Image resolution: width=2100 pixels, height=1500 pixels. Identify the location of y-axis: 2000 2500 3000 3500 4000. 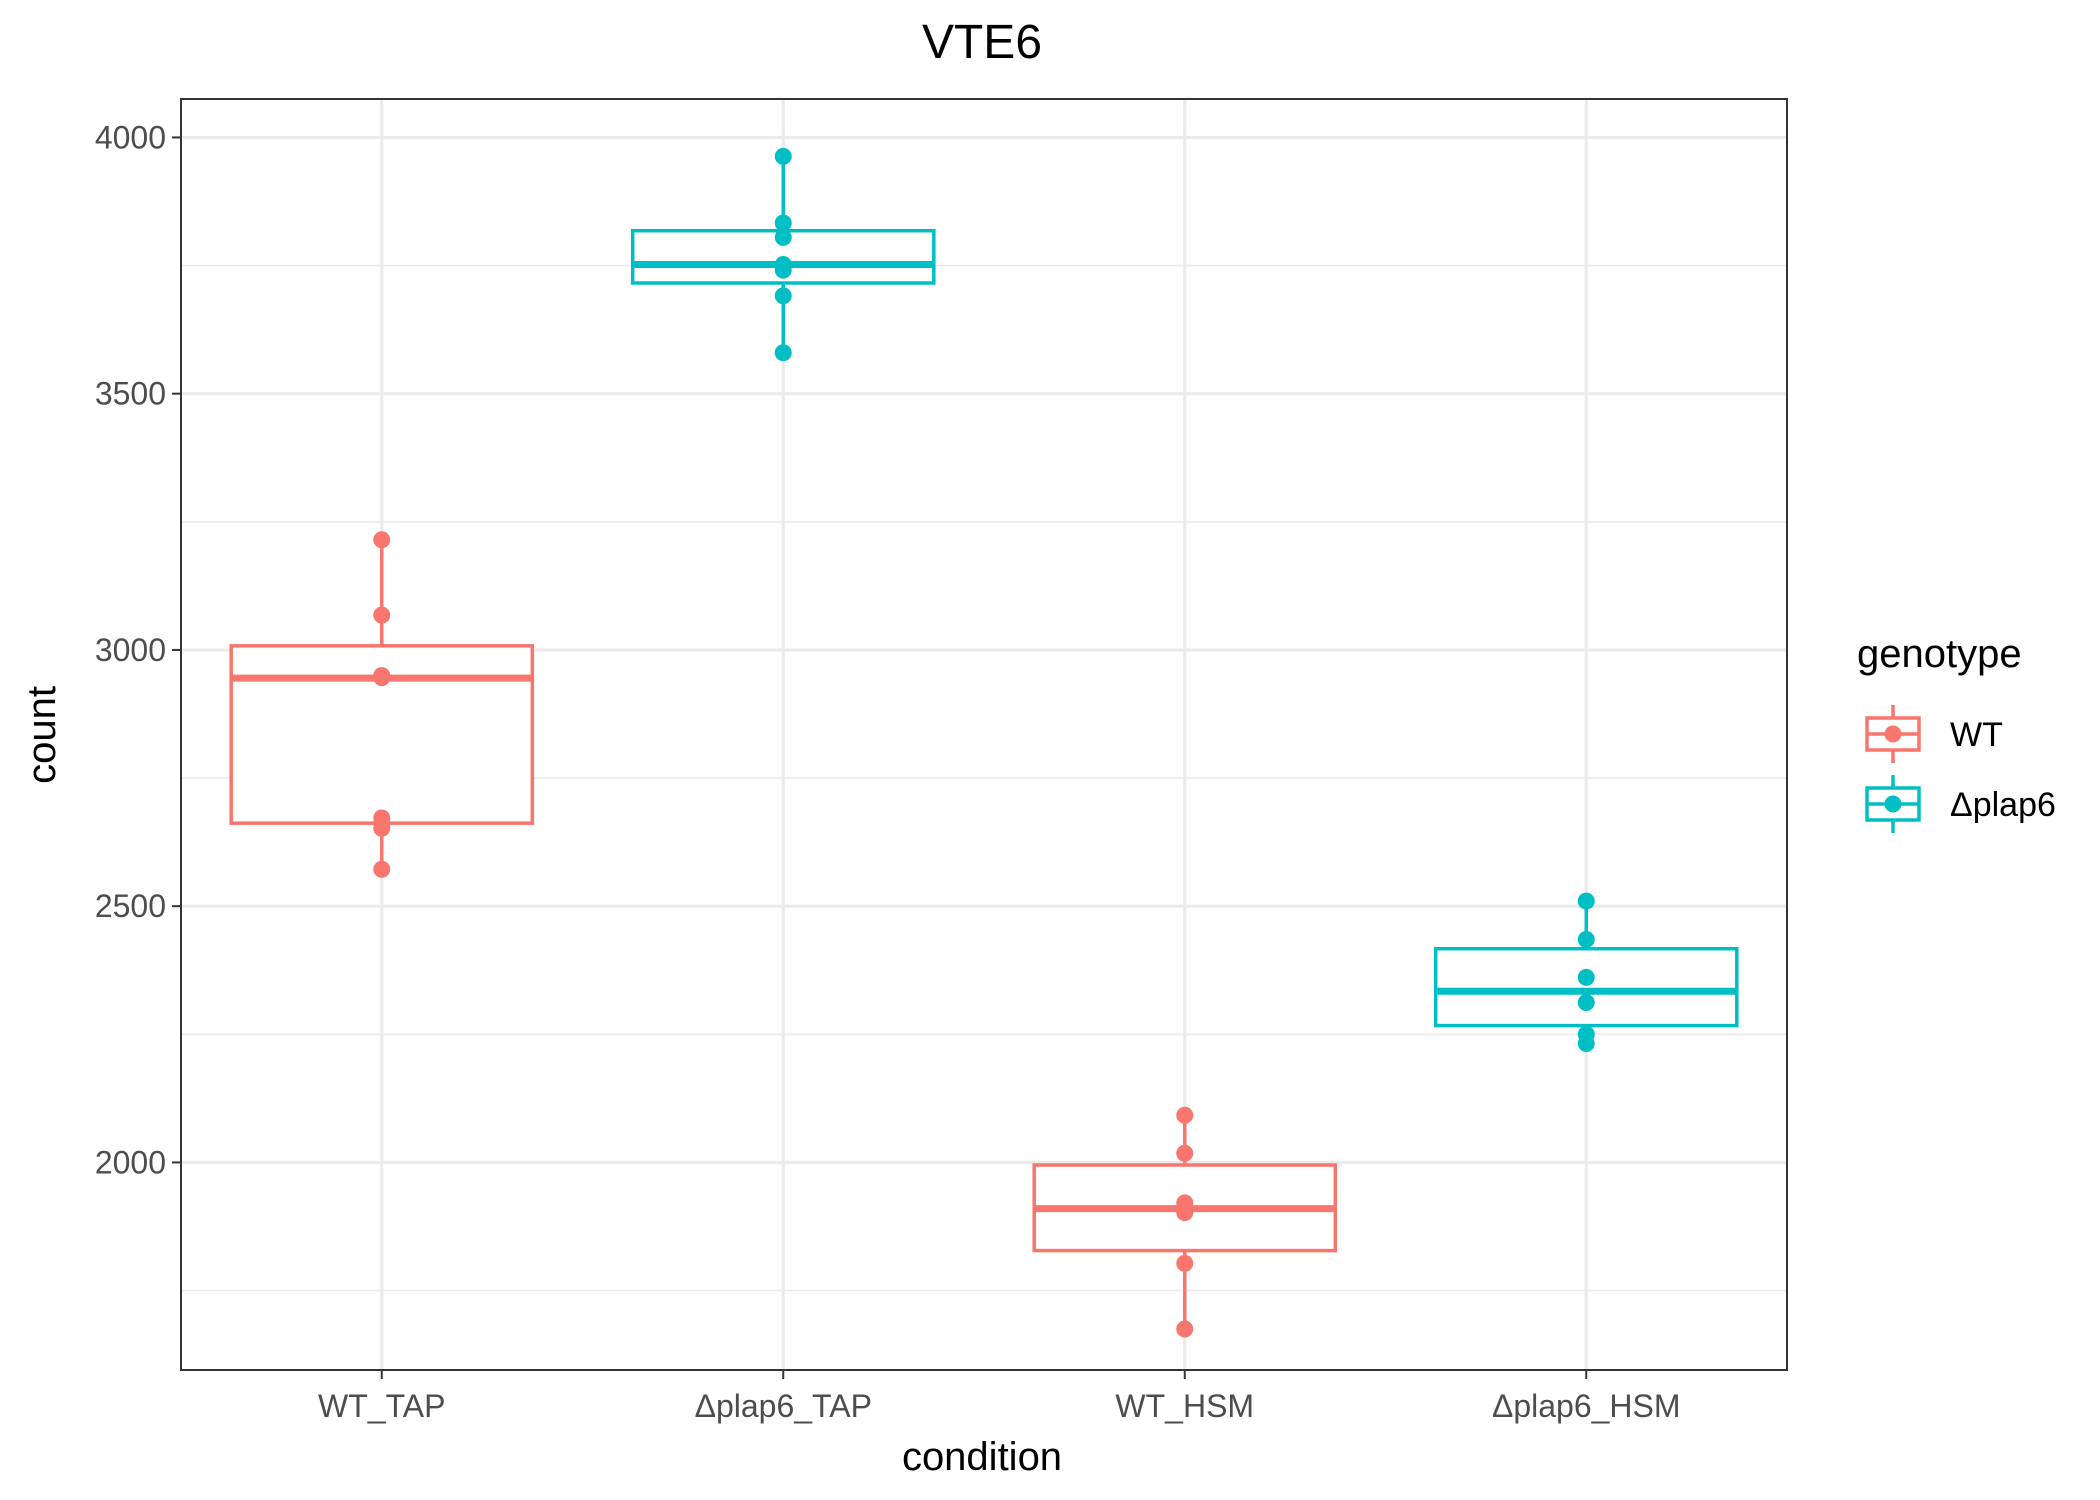
(138, 649).